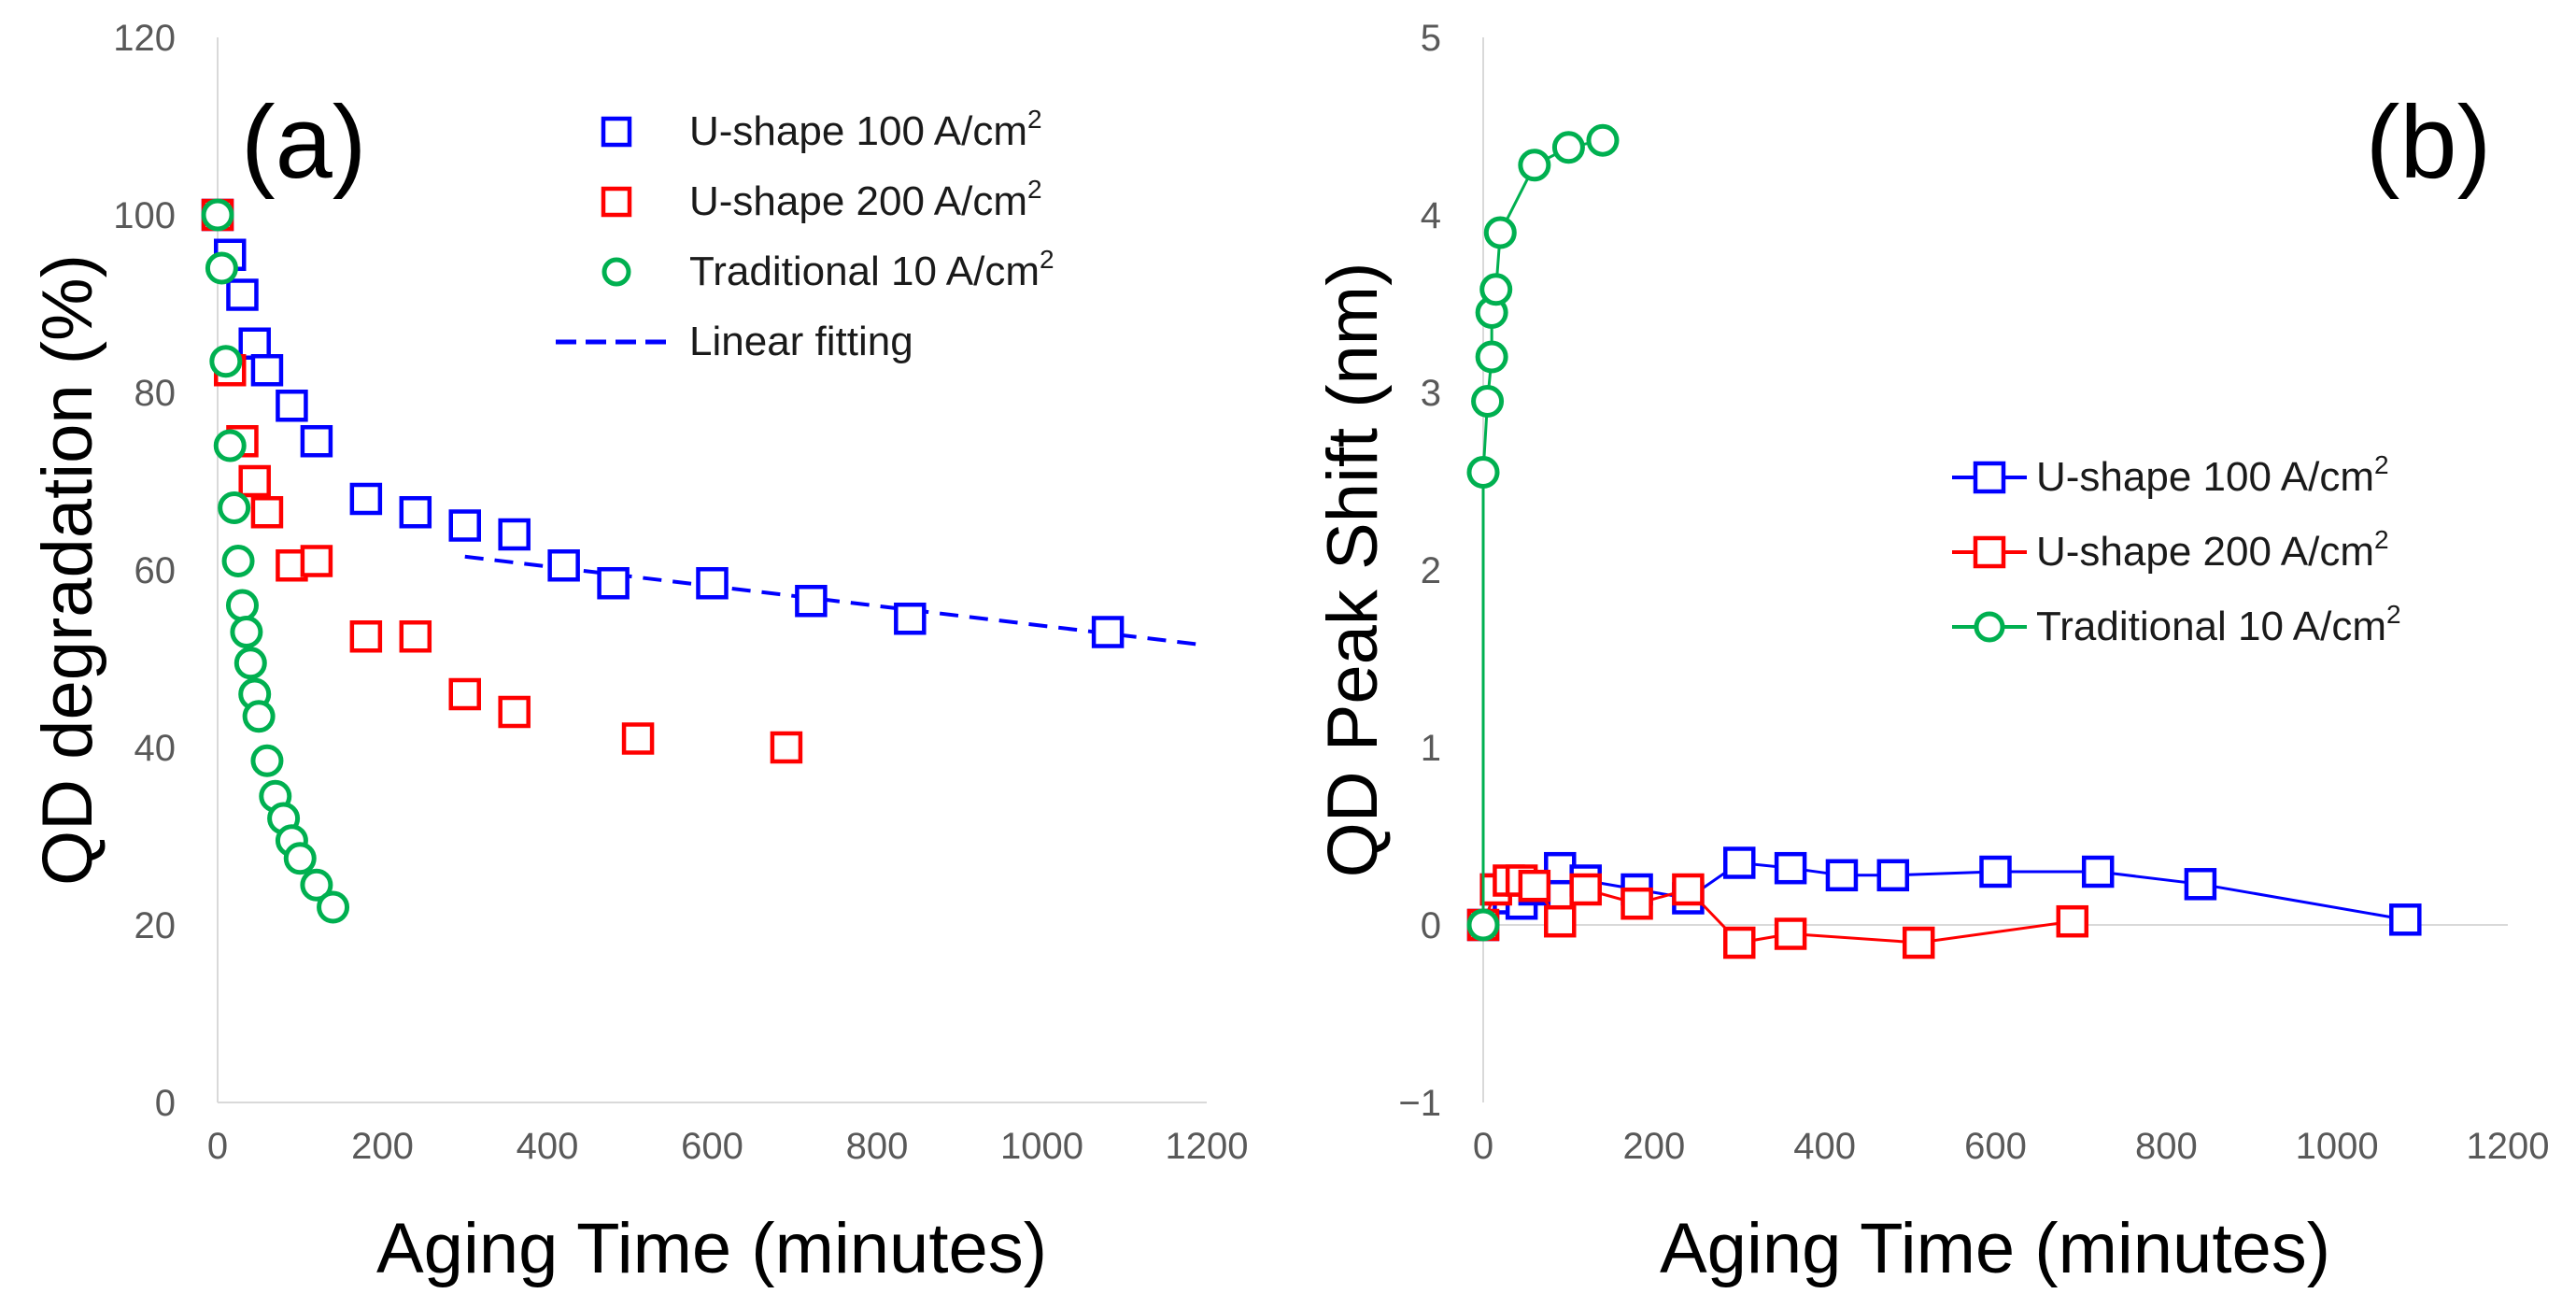 The image size is (2576, 1308). I want to click on y-tick-label: 1, so click(1431, 748).